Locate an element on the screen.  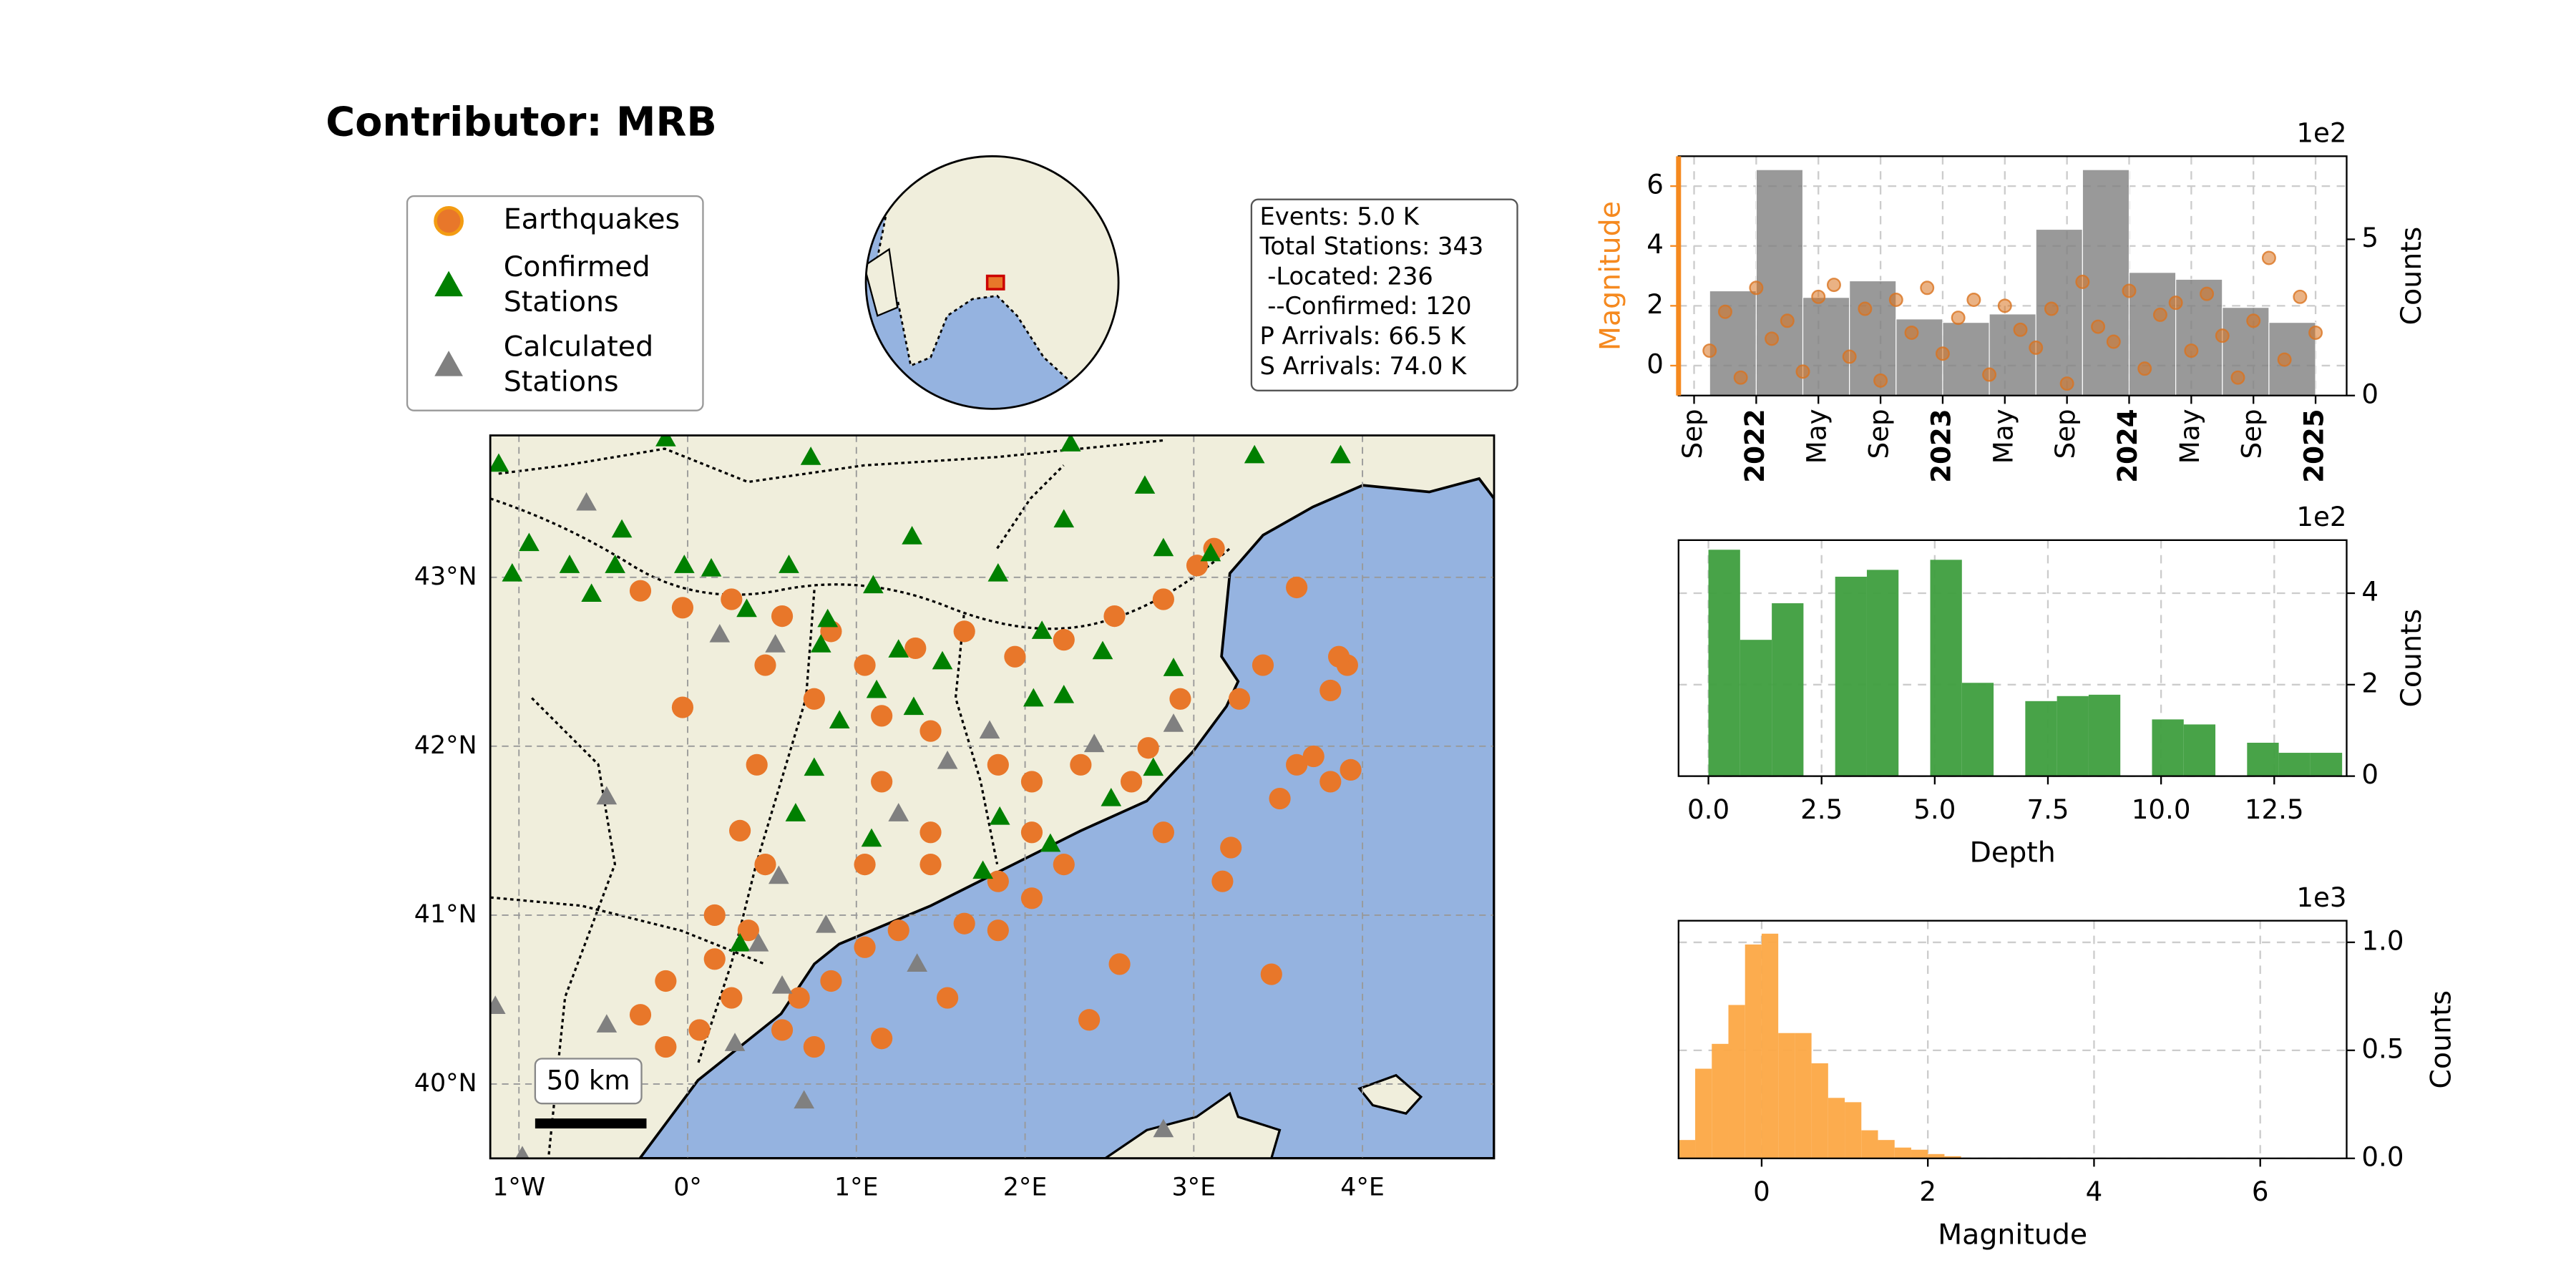
globe is located at coordinates (992, 282).